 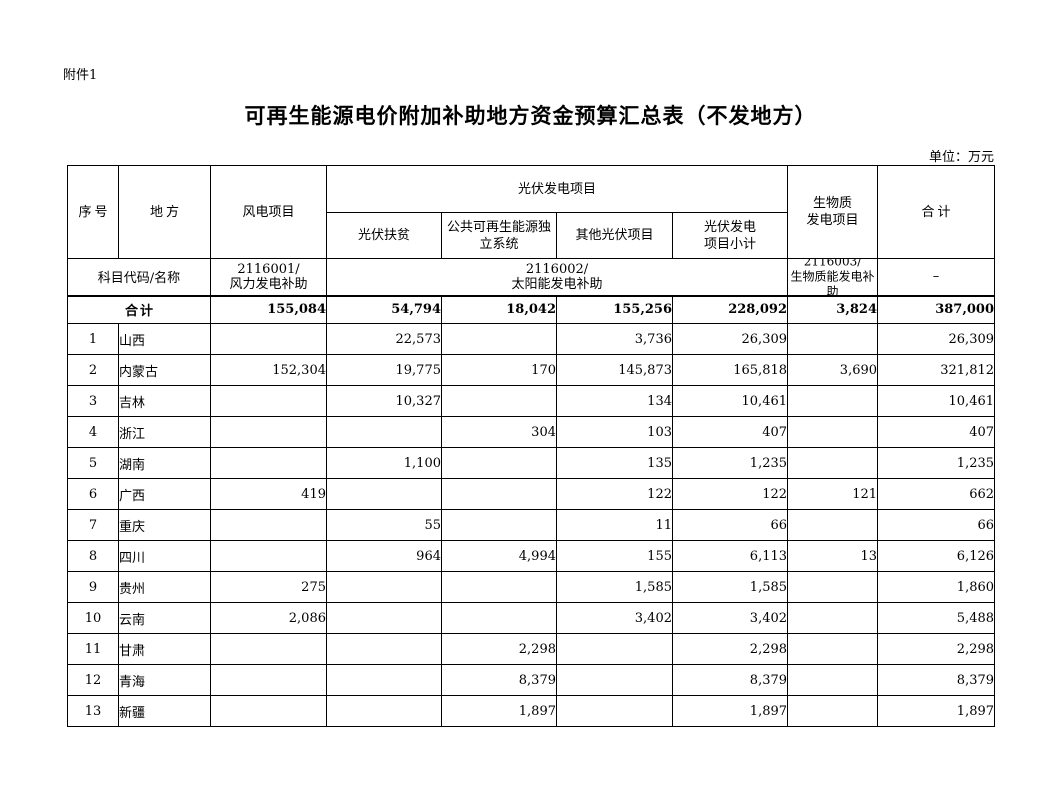 I want to click on cell-total: 6,126, so click(x=936, y=556).